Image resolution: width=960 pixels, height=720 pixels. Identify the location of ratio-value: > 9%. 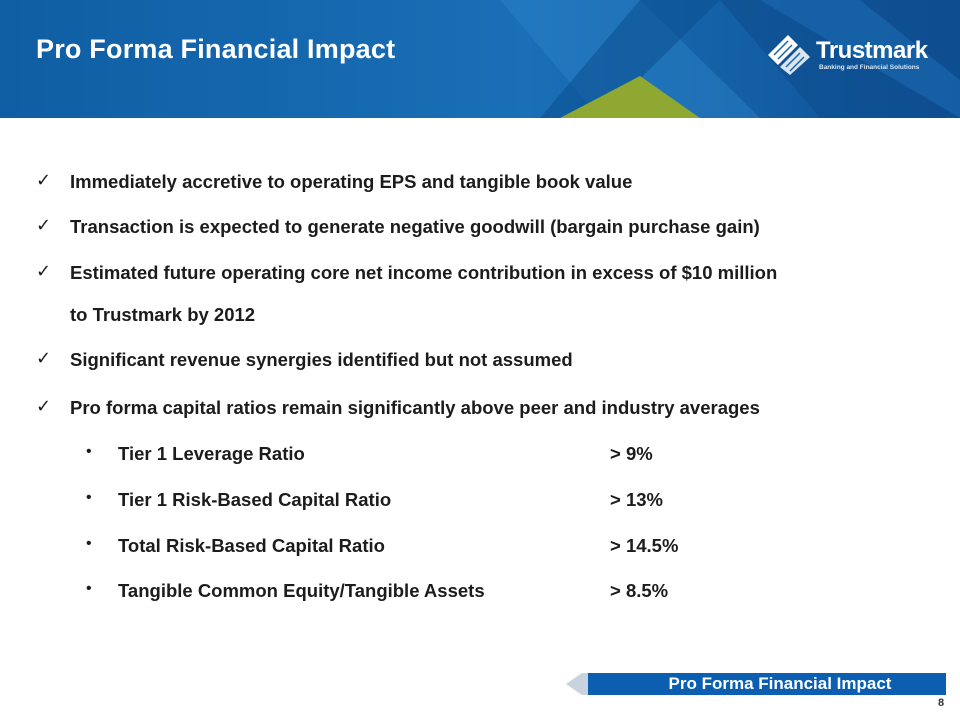
(631, 453).